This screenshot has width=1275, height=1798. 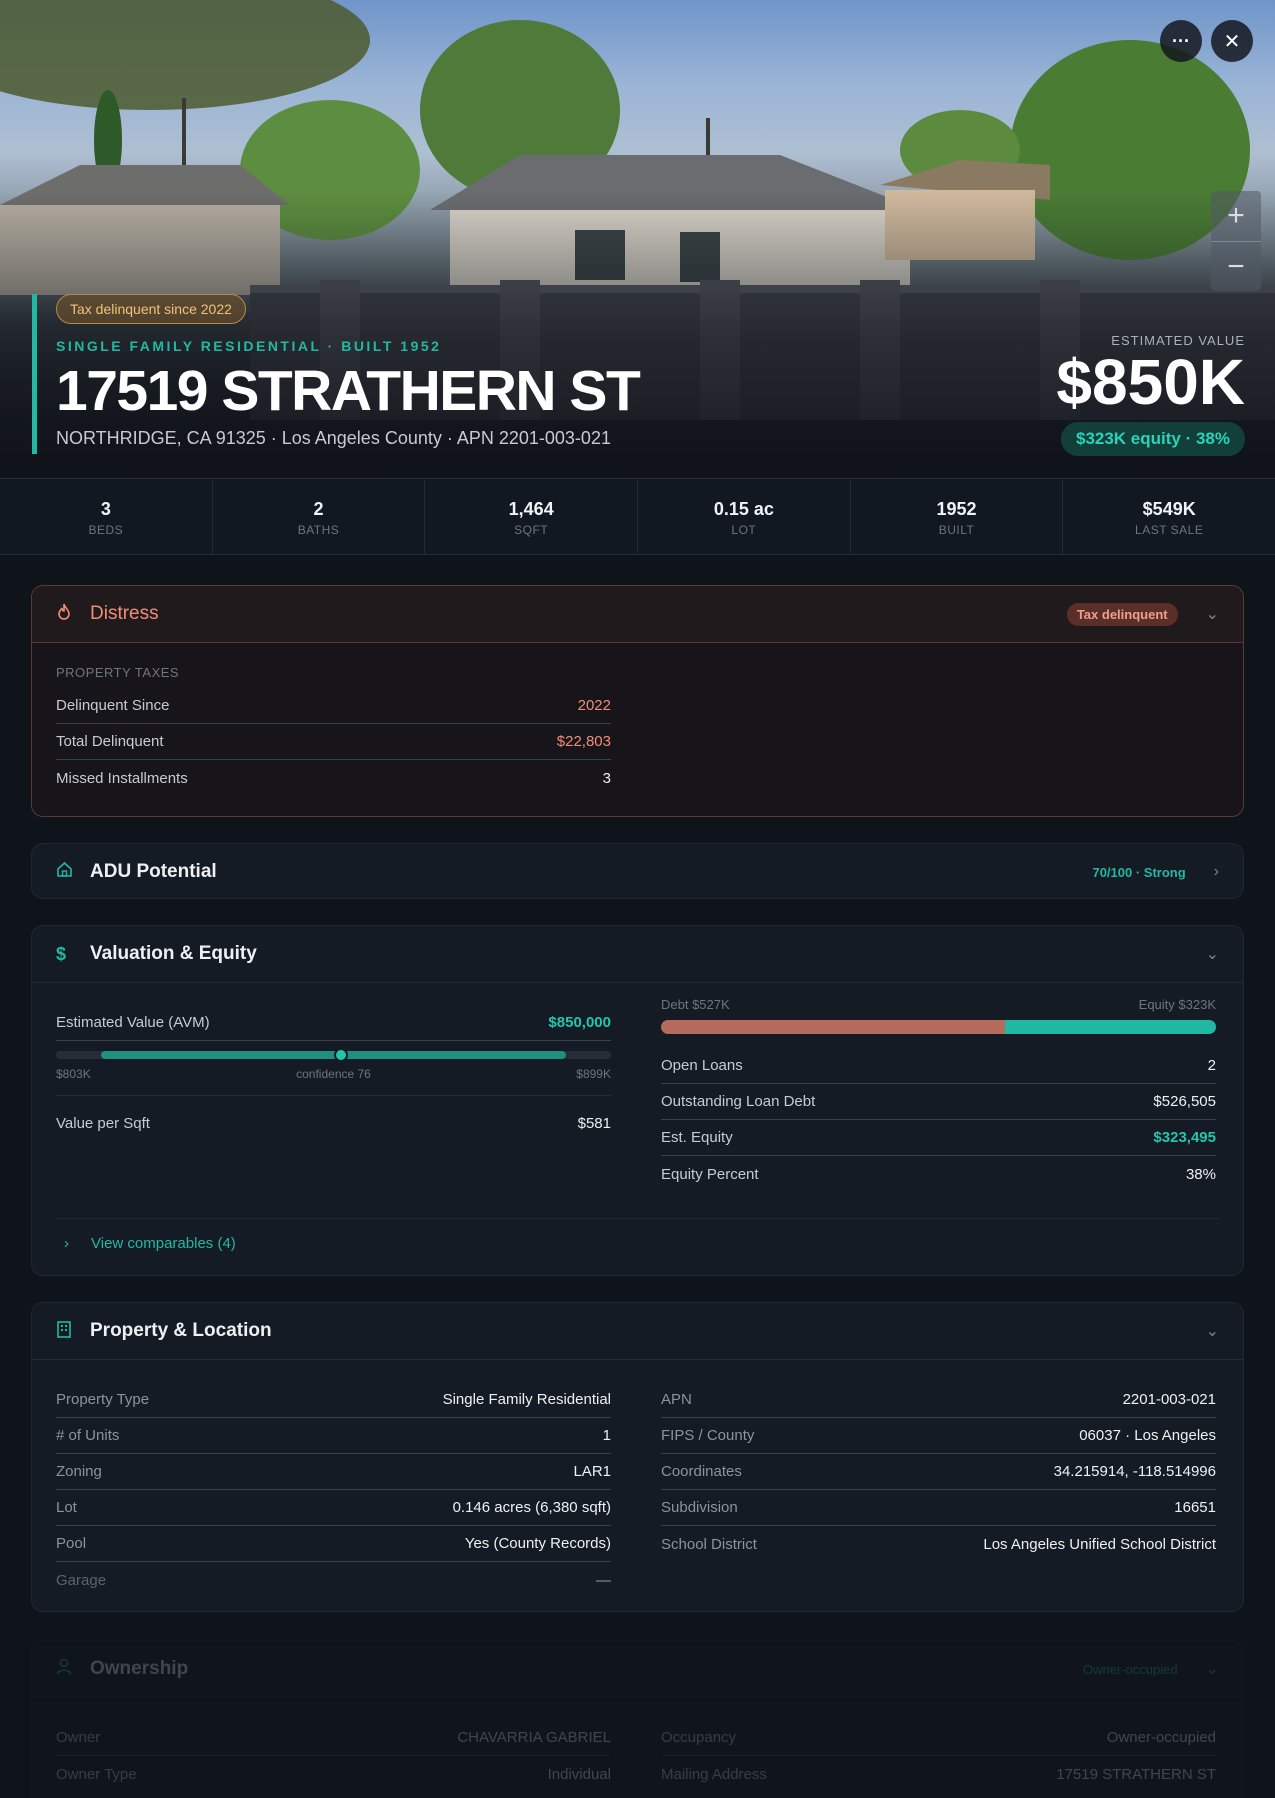 What do you see at coordinates (531, 530) in the screenshot?
I see `stat-label: SQFT` at bounding box center [531, 530].